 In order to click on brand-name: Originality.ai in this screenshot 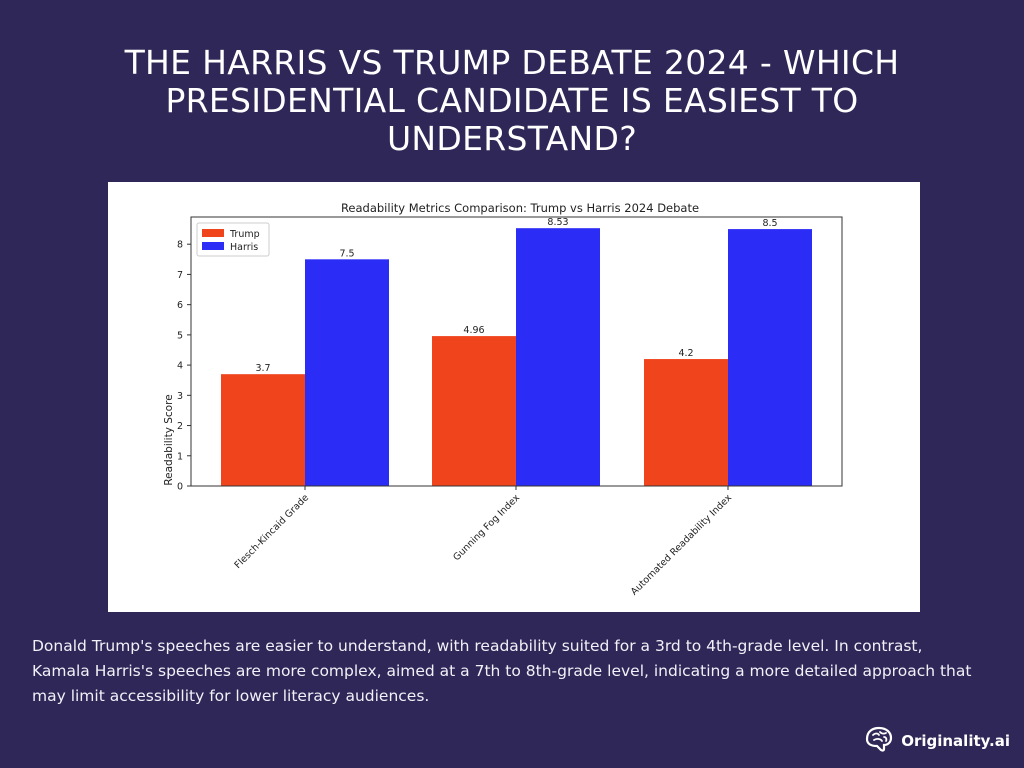, I will do `click(955, 741)`.